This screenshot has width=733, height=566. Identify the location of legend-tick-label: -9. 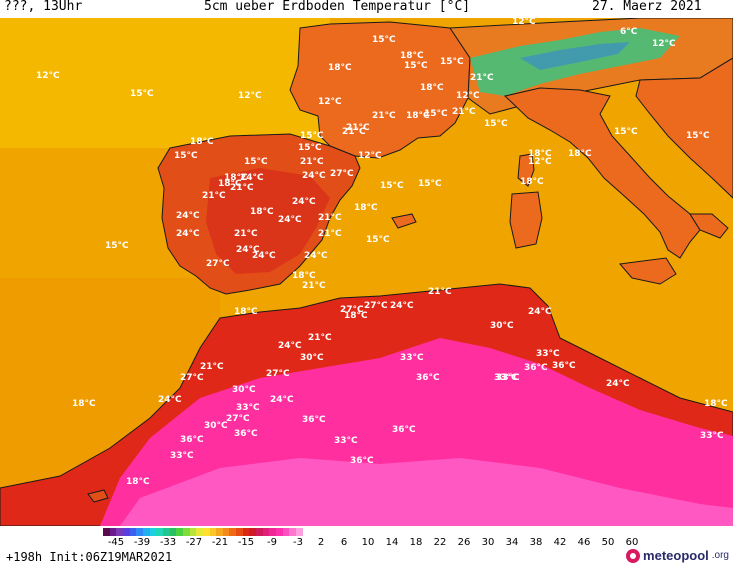
(272, 542).